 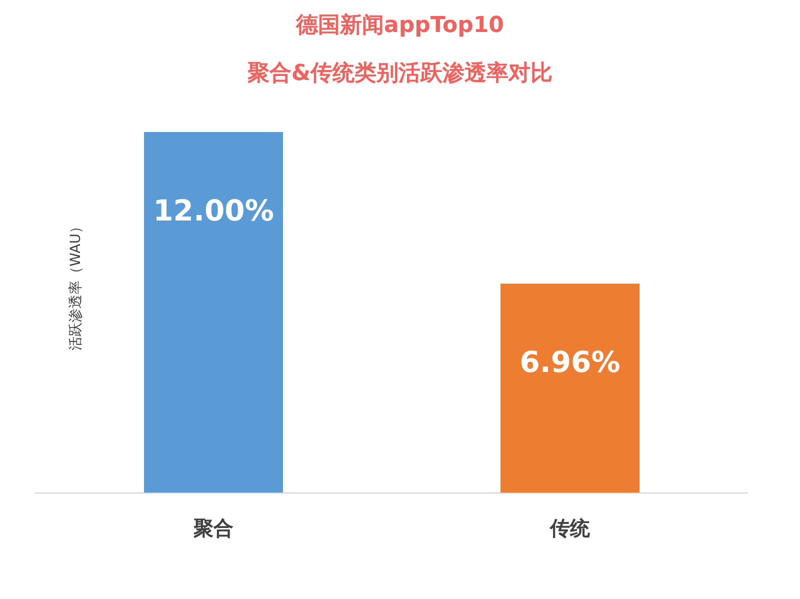 What do you see at coordinates (213, 528) in the screenshot?
I see `x-tick-label: 聚合` at bounding box center [213, 528].